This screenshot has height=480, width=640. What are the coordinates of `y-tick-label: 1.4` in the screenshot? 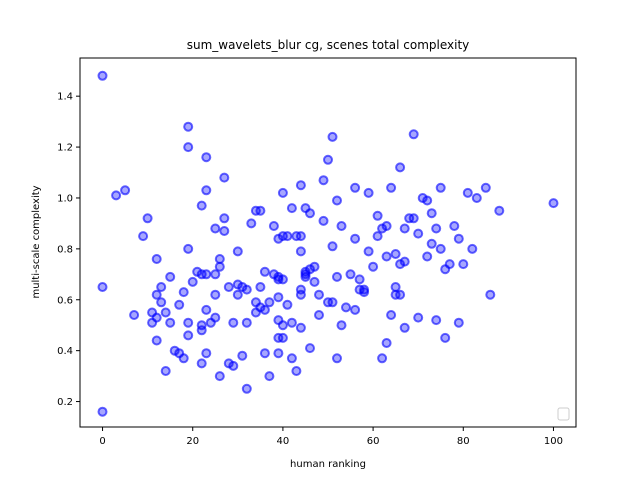 It's located at (65, 97).